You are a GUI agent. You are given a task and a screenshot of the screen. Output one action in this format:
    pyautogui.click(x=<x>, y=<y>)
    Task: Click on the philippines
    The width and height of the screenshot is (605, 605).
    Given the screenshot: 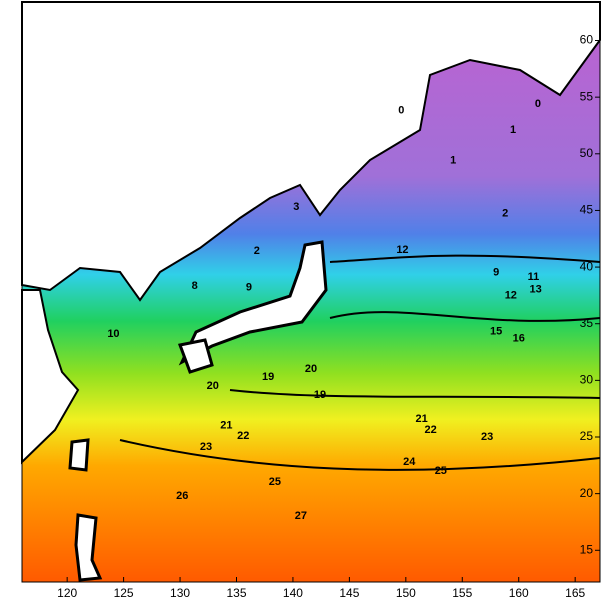 What is the action you would take?
    pyautogui.click(x=88, y=547)
    